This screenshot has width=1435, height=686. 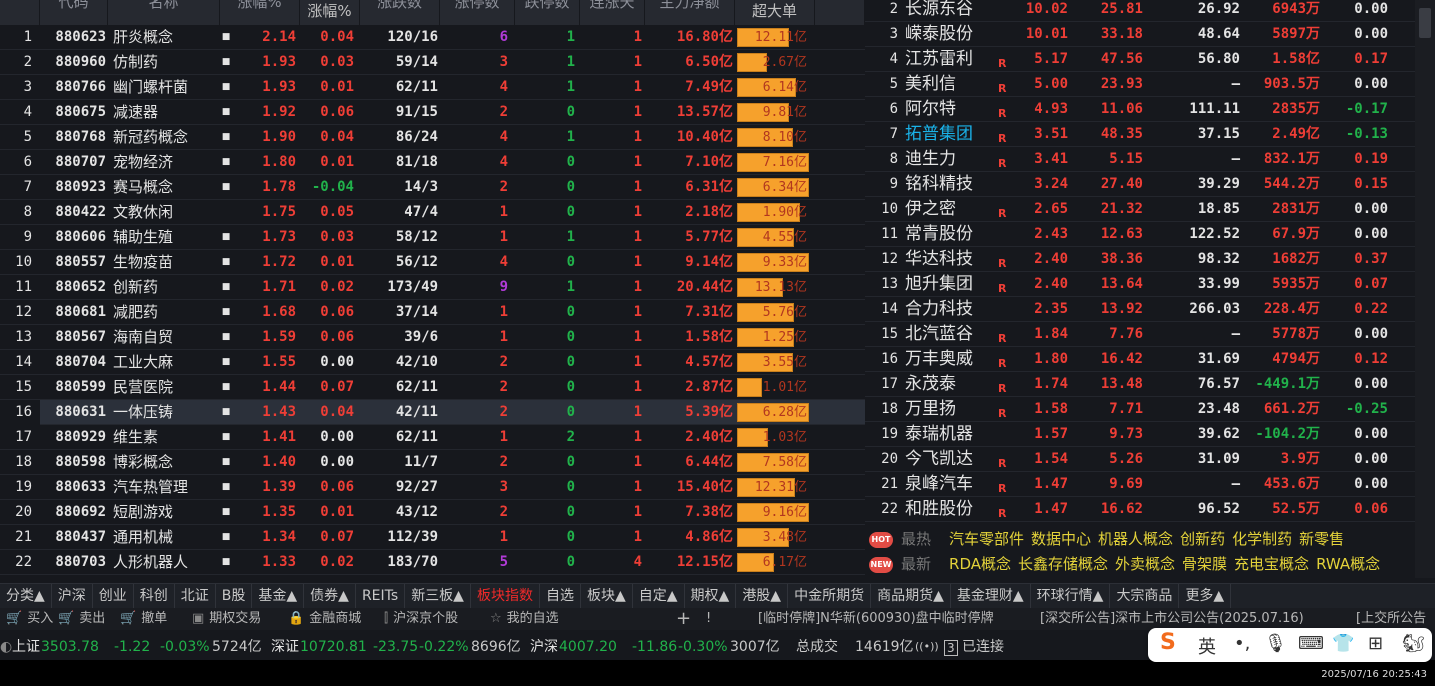 I want to click on table-row: 2 长源东谷 10.02 25.81 26.92 6943万 0.00, so click(x=1140, y=11).